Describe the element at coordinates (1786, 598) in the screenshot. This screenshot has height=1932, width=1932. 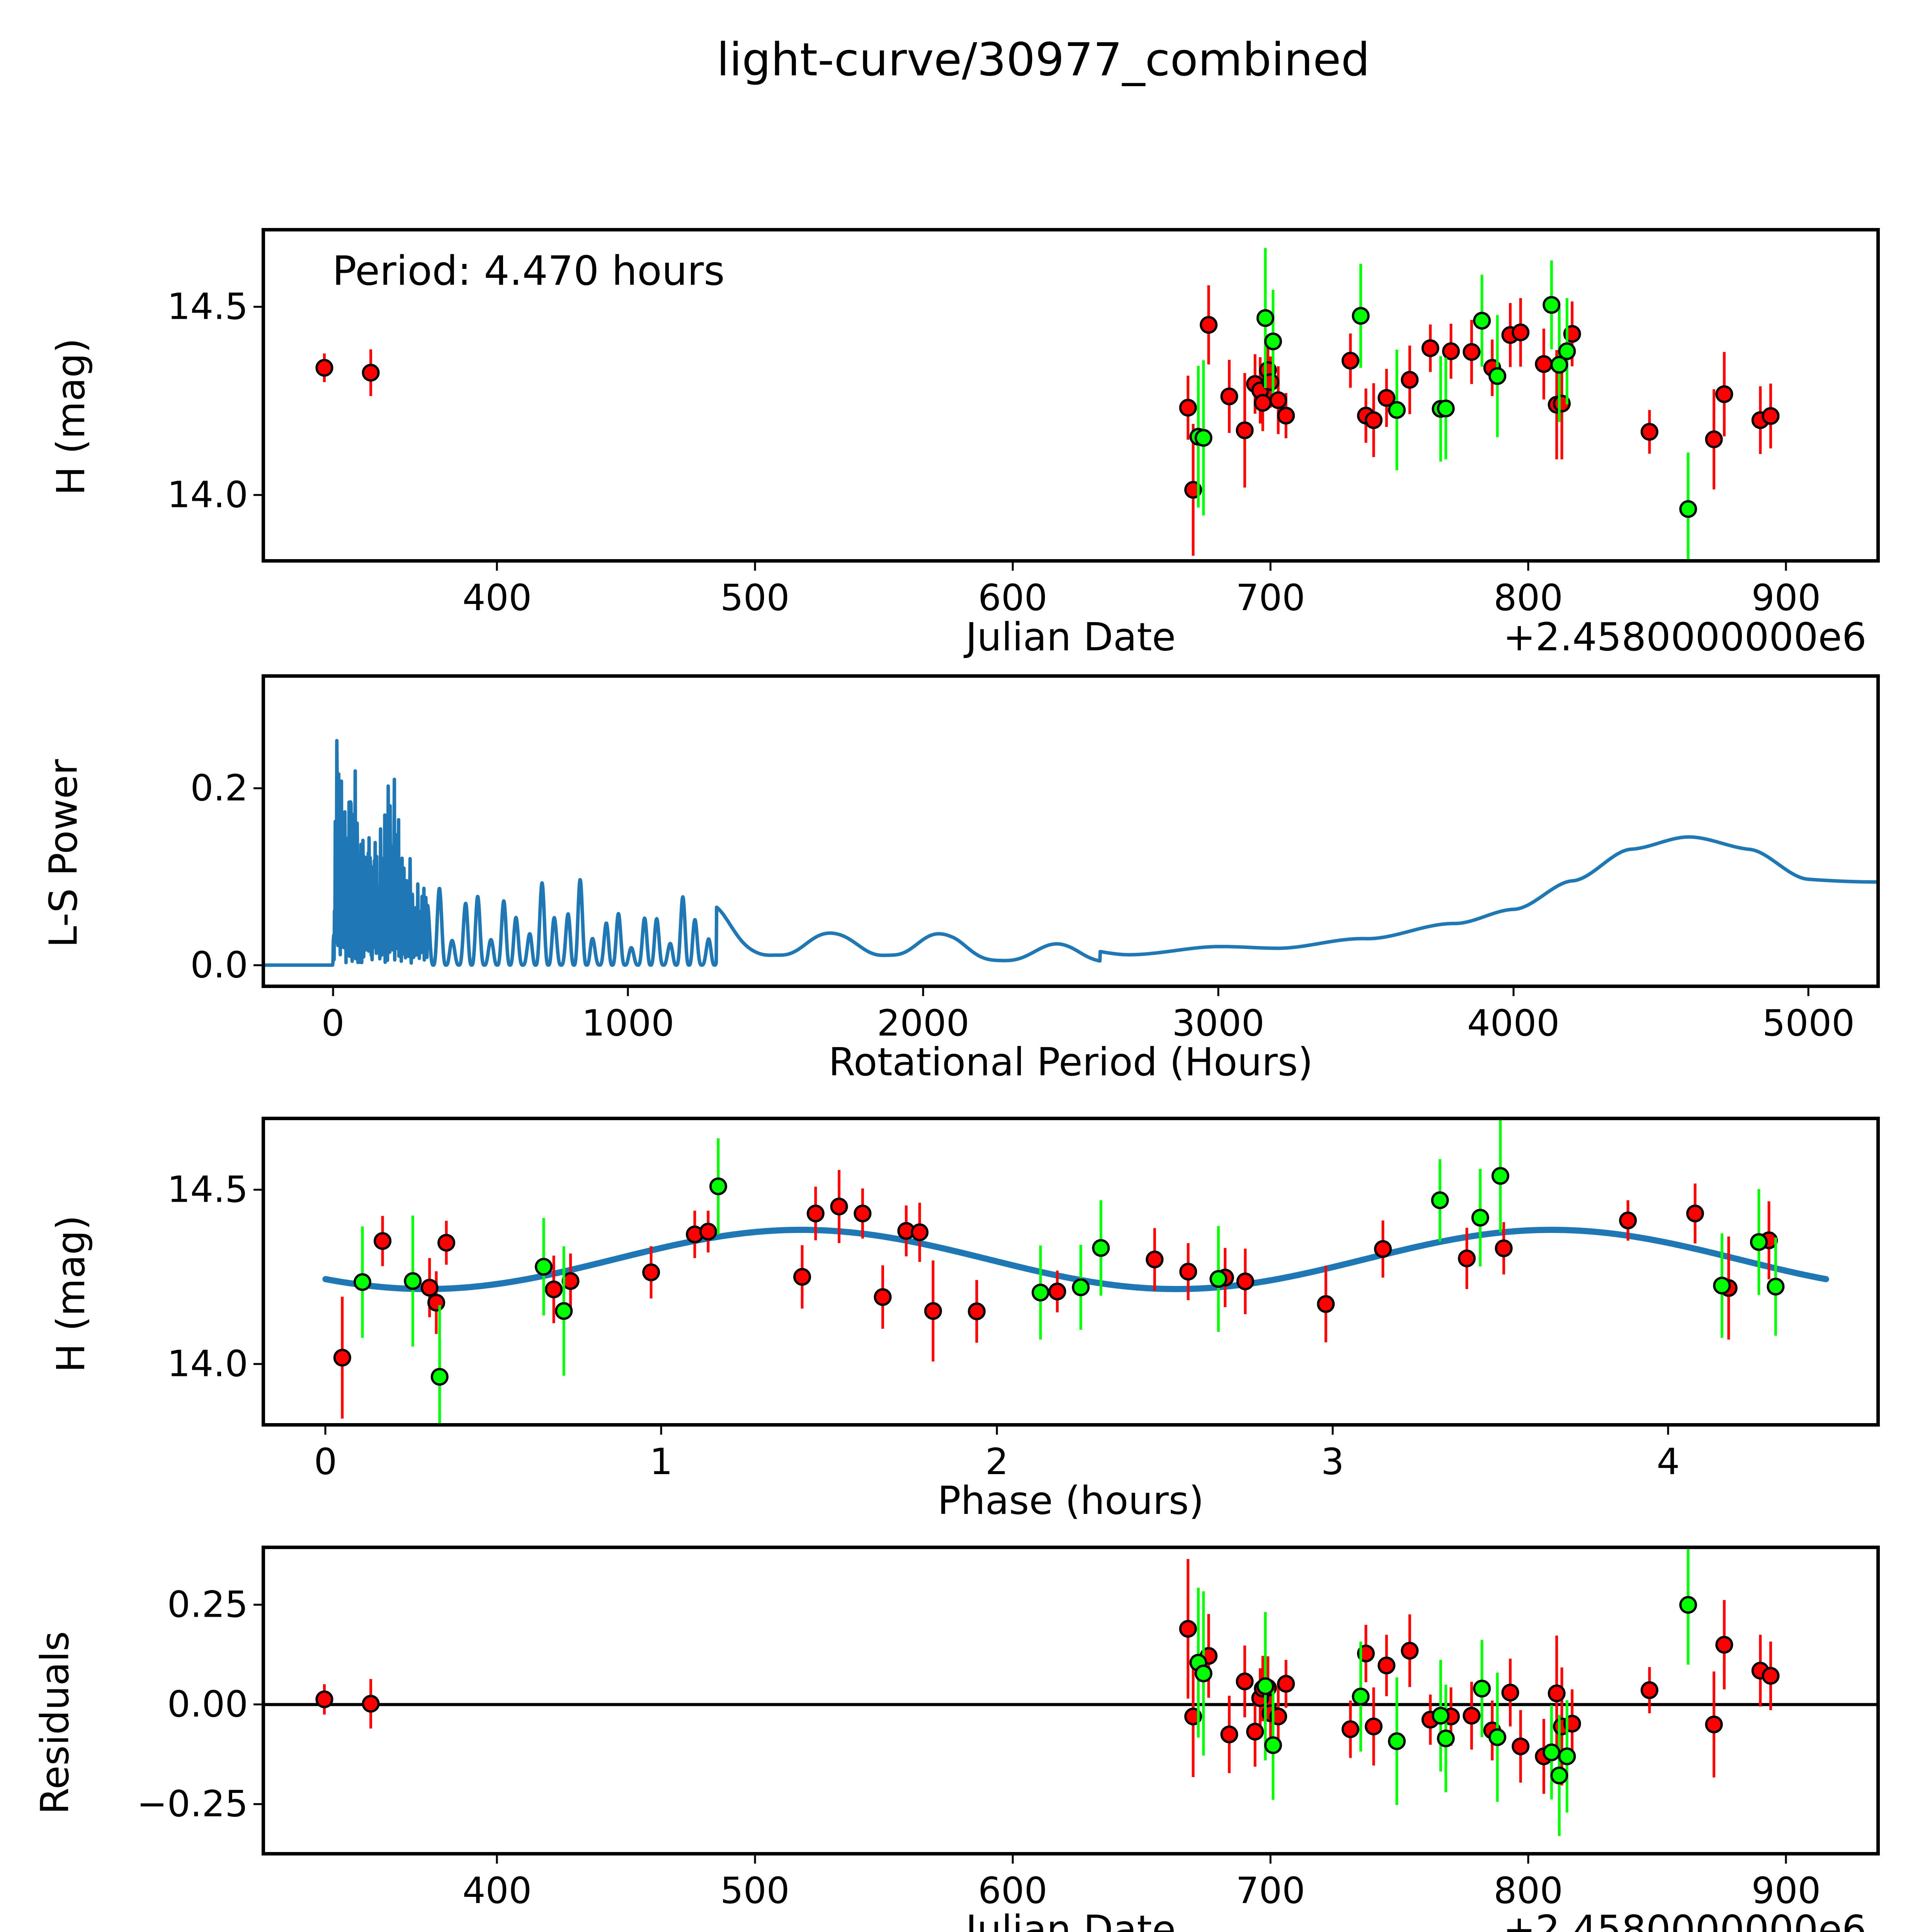
I see `panel-lightcurve-xtick-label: 900` at that location.